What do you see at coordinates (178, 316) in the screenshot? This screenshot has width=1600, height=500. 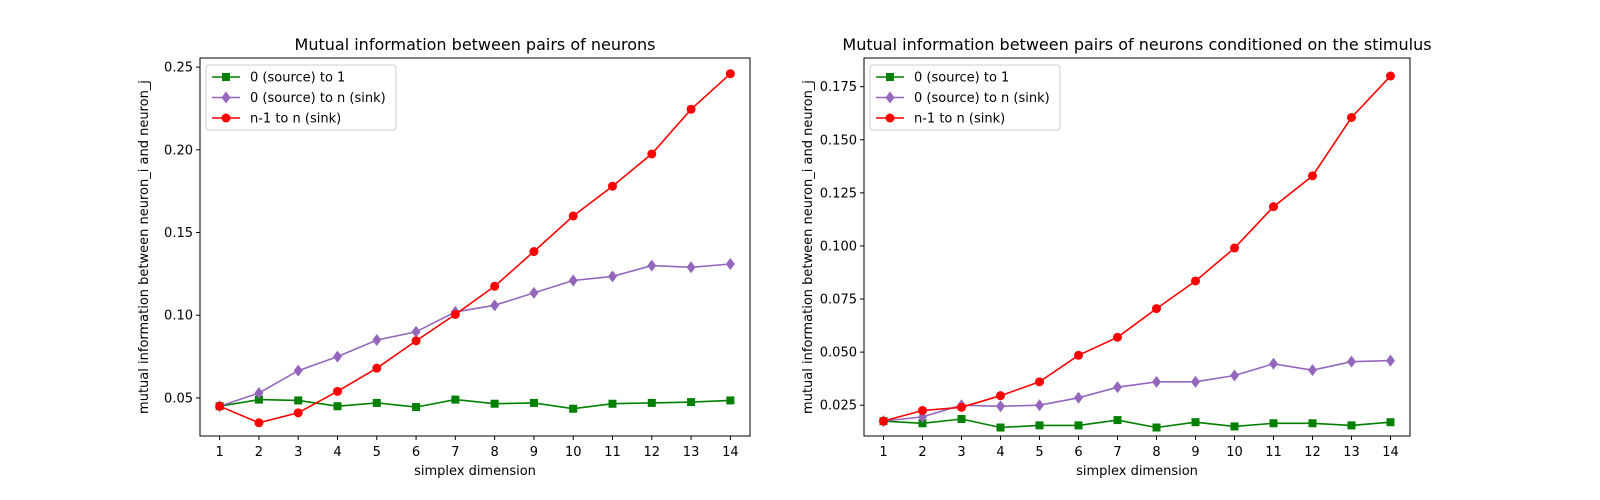 I see `y-tick-label: 0.10` at bounding box center [178, 316].